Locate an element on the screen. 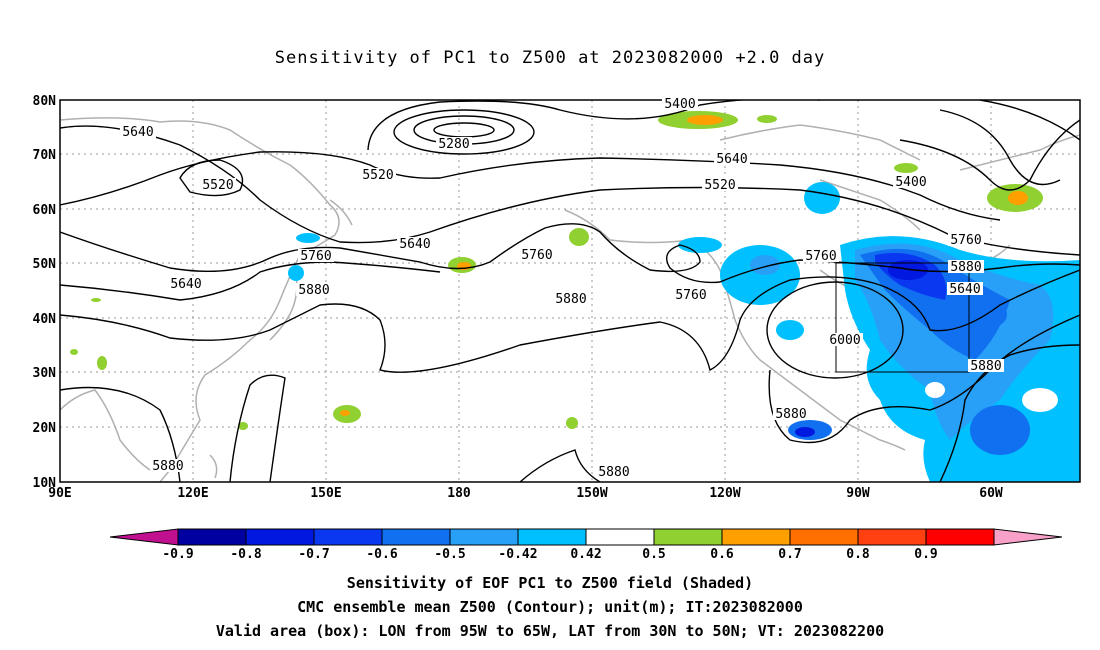 The image size is (1100, 650). colorbar-label: -0.7 is located at coordinates (313, 554).